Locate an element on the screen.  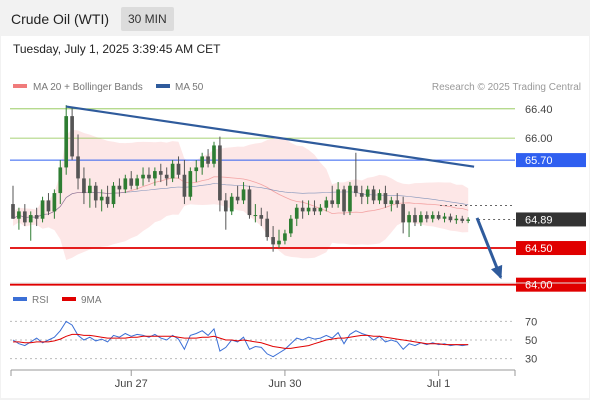
level-labels: 66.40 66.00 65.70 64.89 64.50 64.00 is located at coordinates (551, 198).